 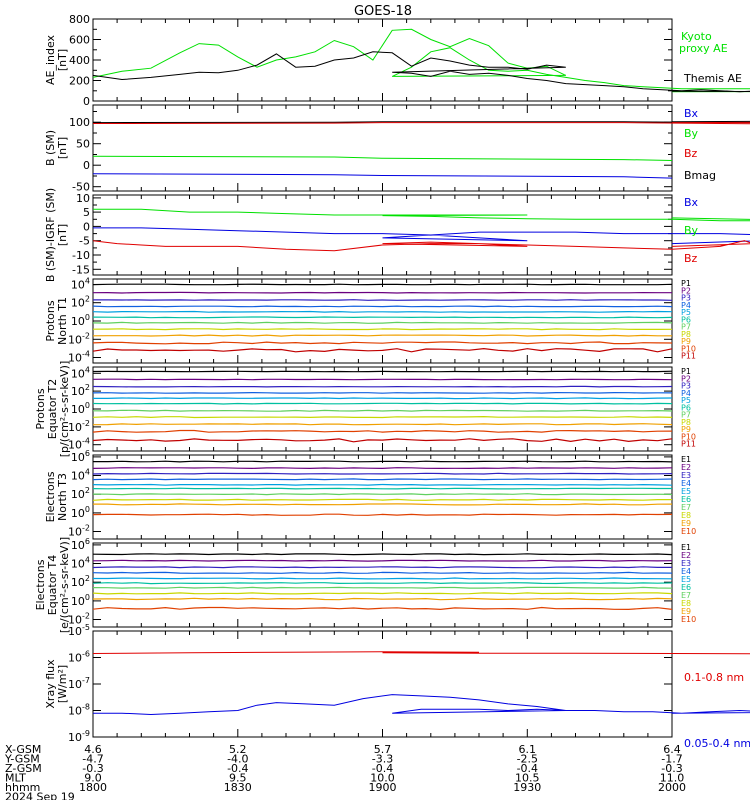 What do you see at coordinates (686, 523) in the screenshot?
I see `legend-item: E9` at bounding box center [686, 523].